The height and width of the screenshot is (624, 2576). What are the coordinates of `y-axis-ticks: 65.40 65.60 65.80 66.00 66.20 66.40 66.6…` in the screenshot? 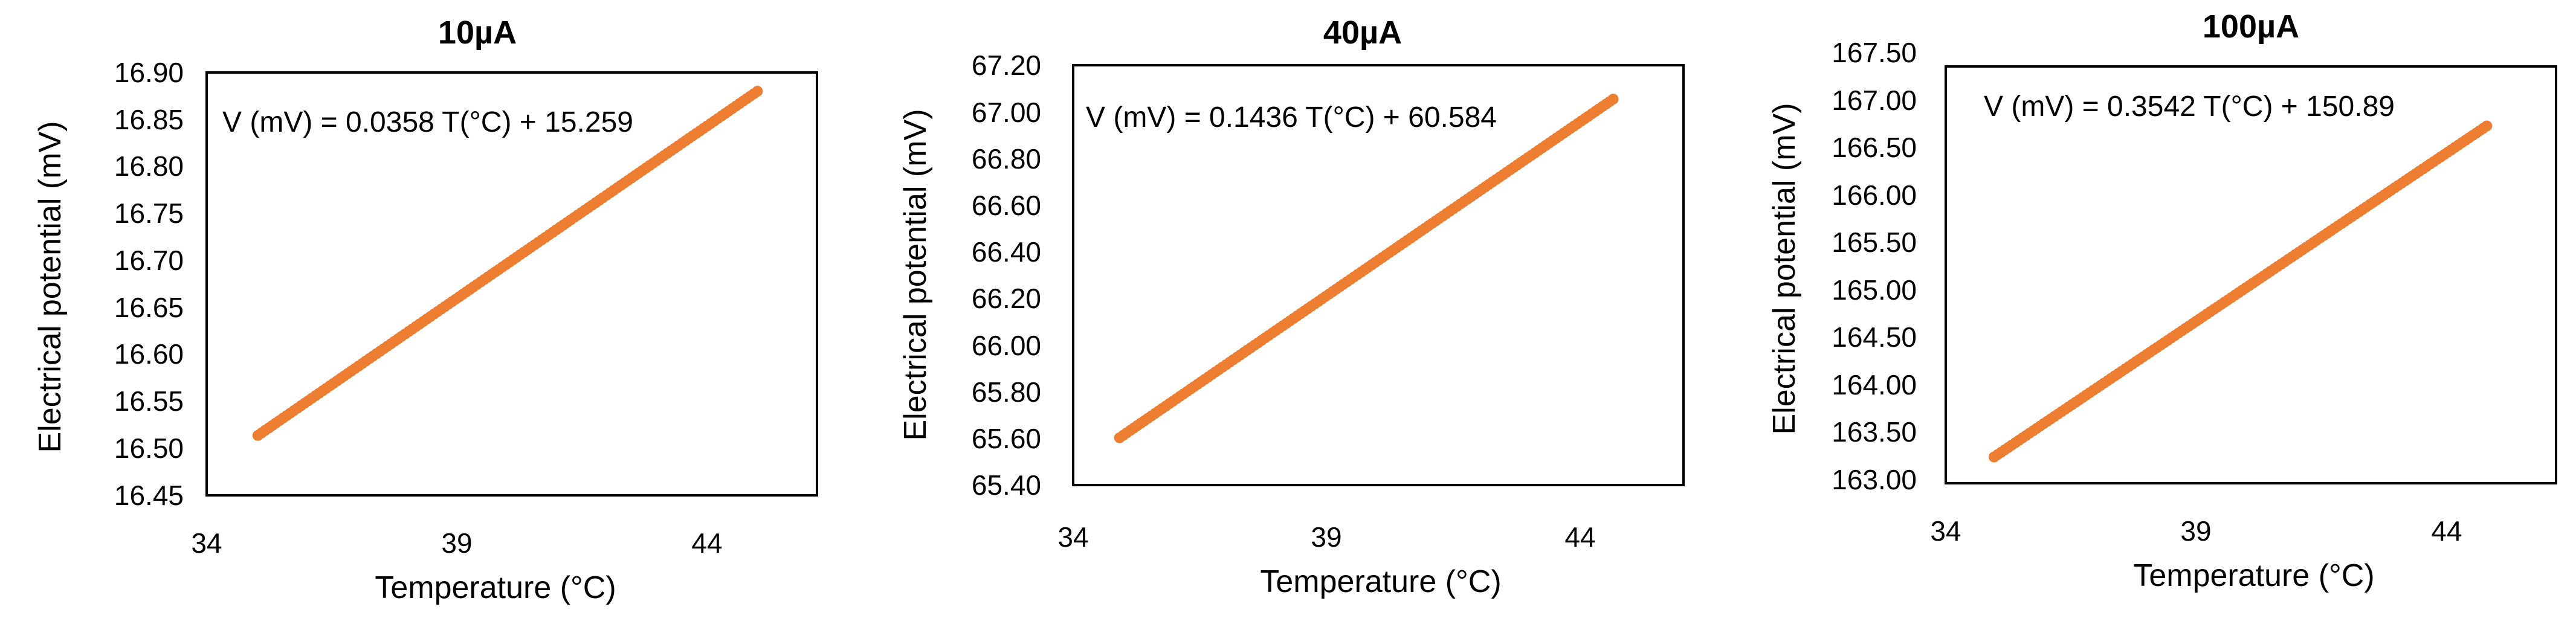 It's located at (1007, 275).